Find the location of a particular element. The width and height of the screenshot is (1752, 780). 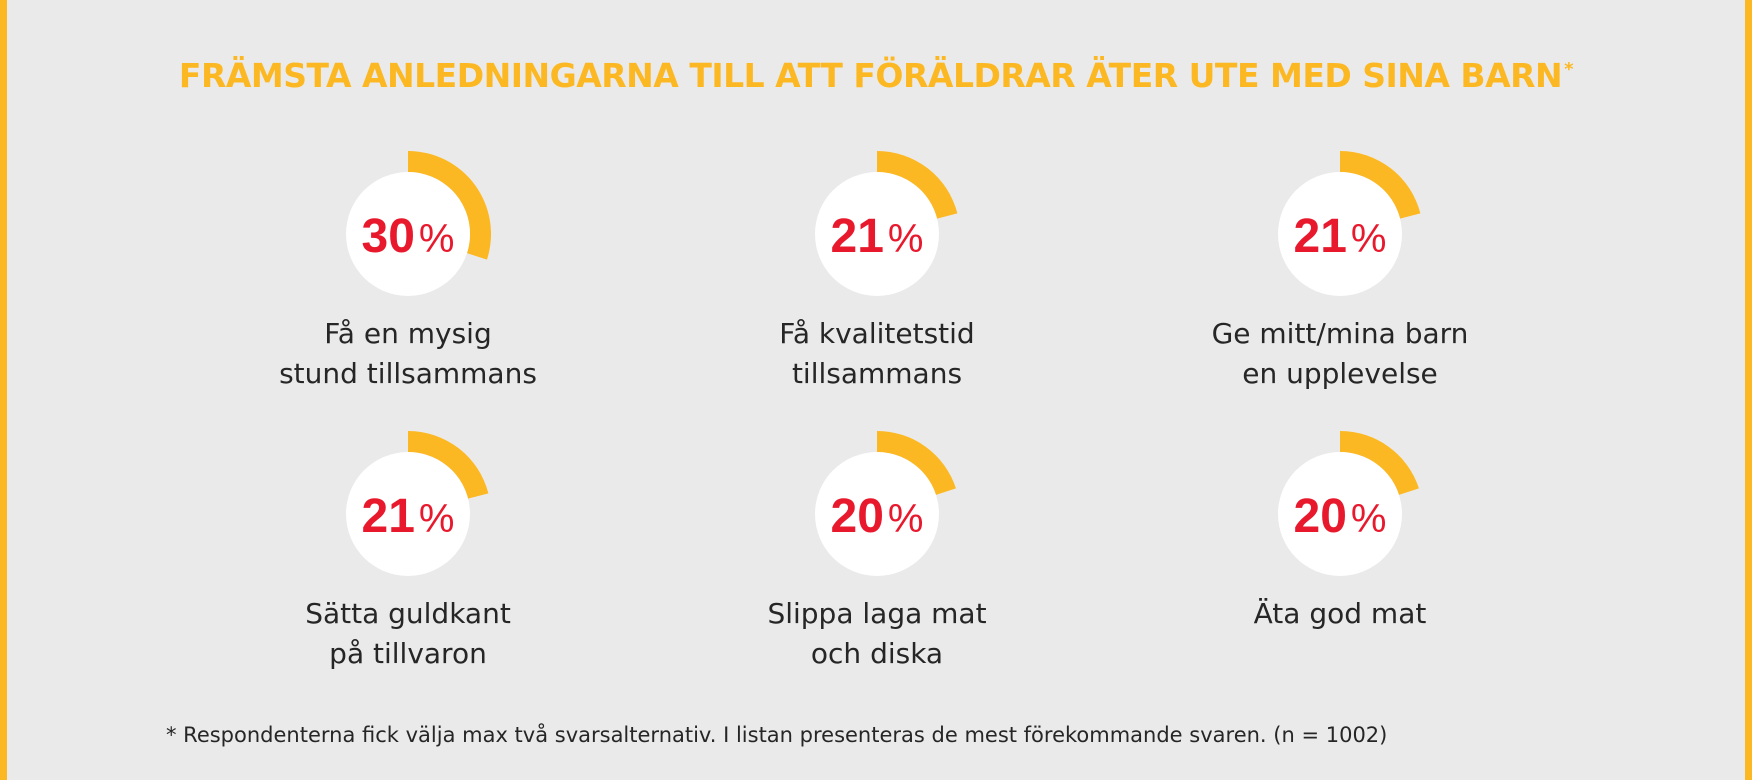

category-label: Äta god mat is located at coordinates (1340, 614).